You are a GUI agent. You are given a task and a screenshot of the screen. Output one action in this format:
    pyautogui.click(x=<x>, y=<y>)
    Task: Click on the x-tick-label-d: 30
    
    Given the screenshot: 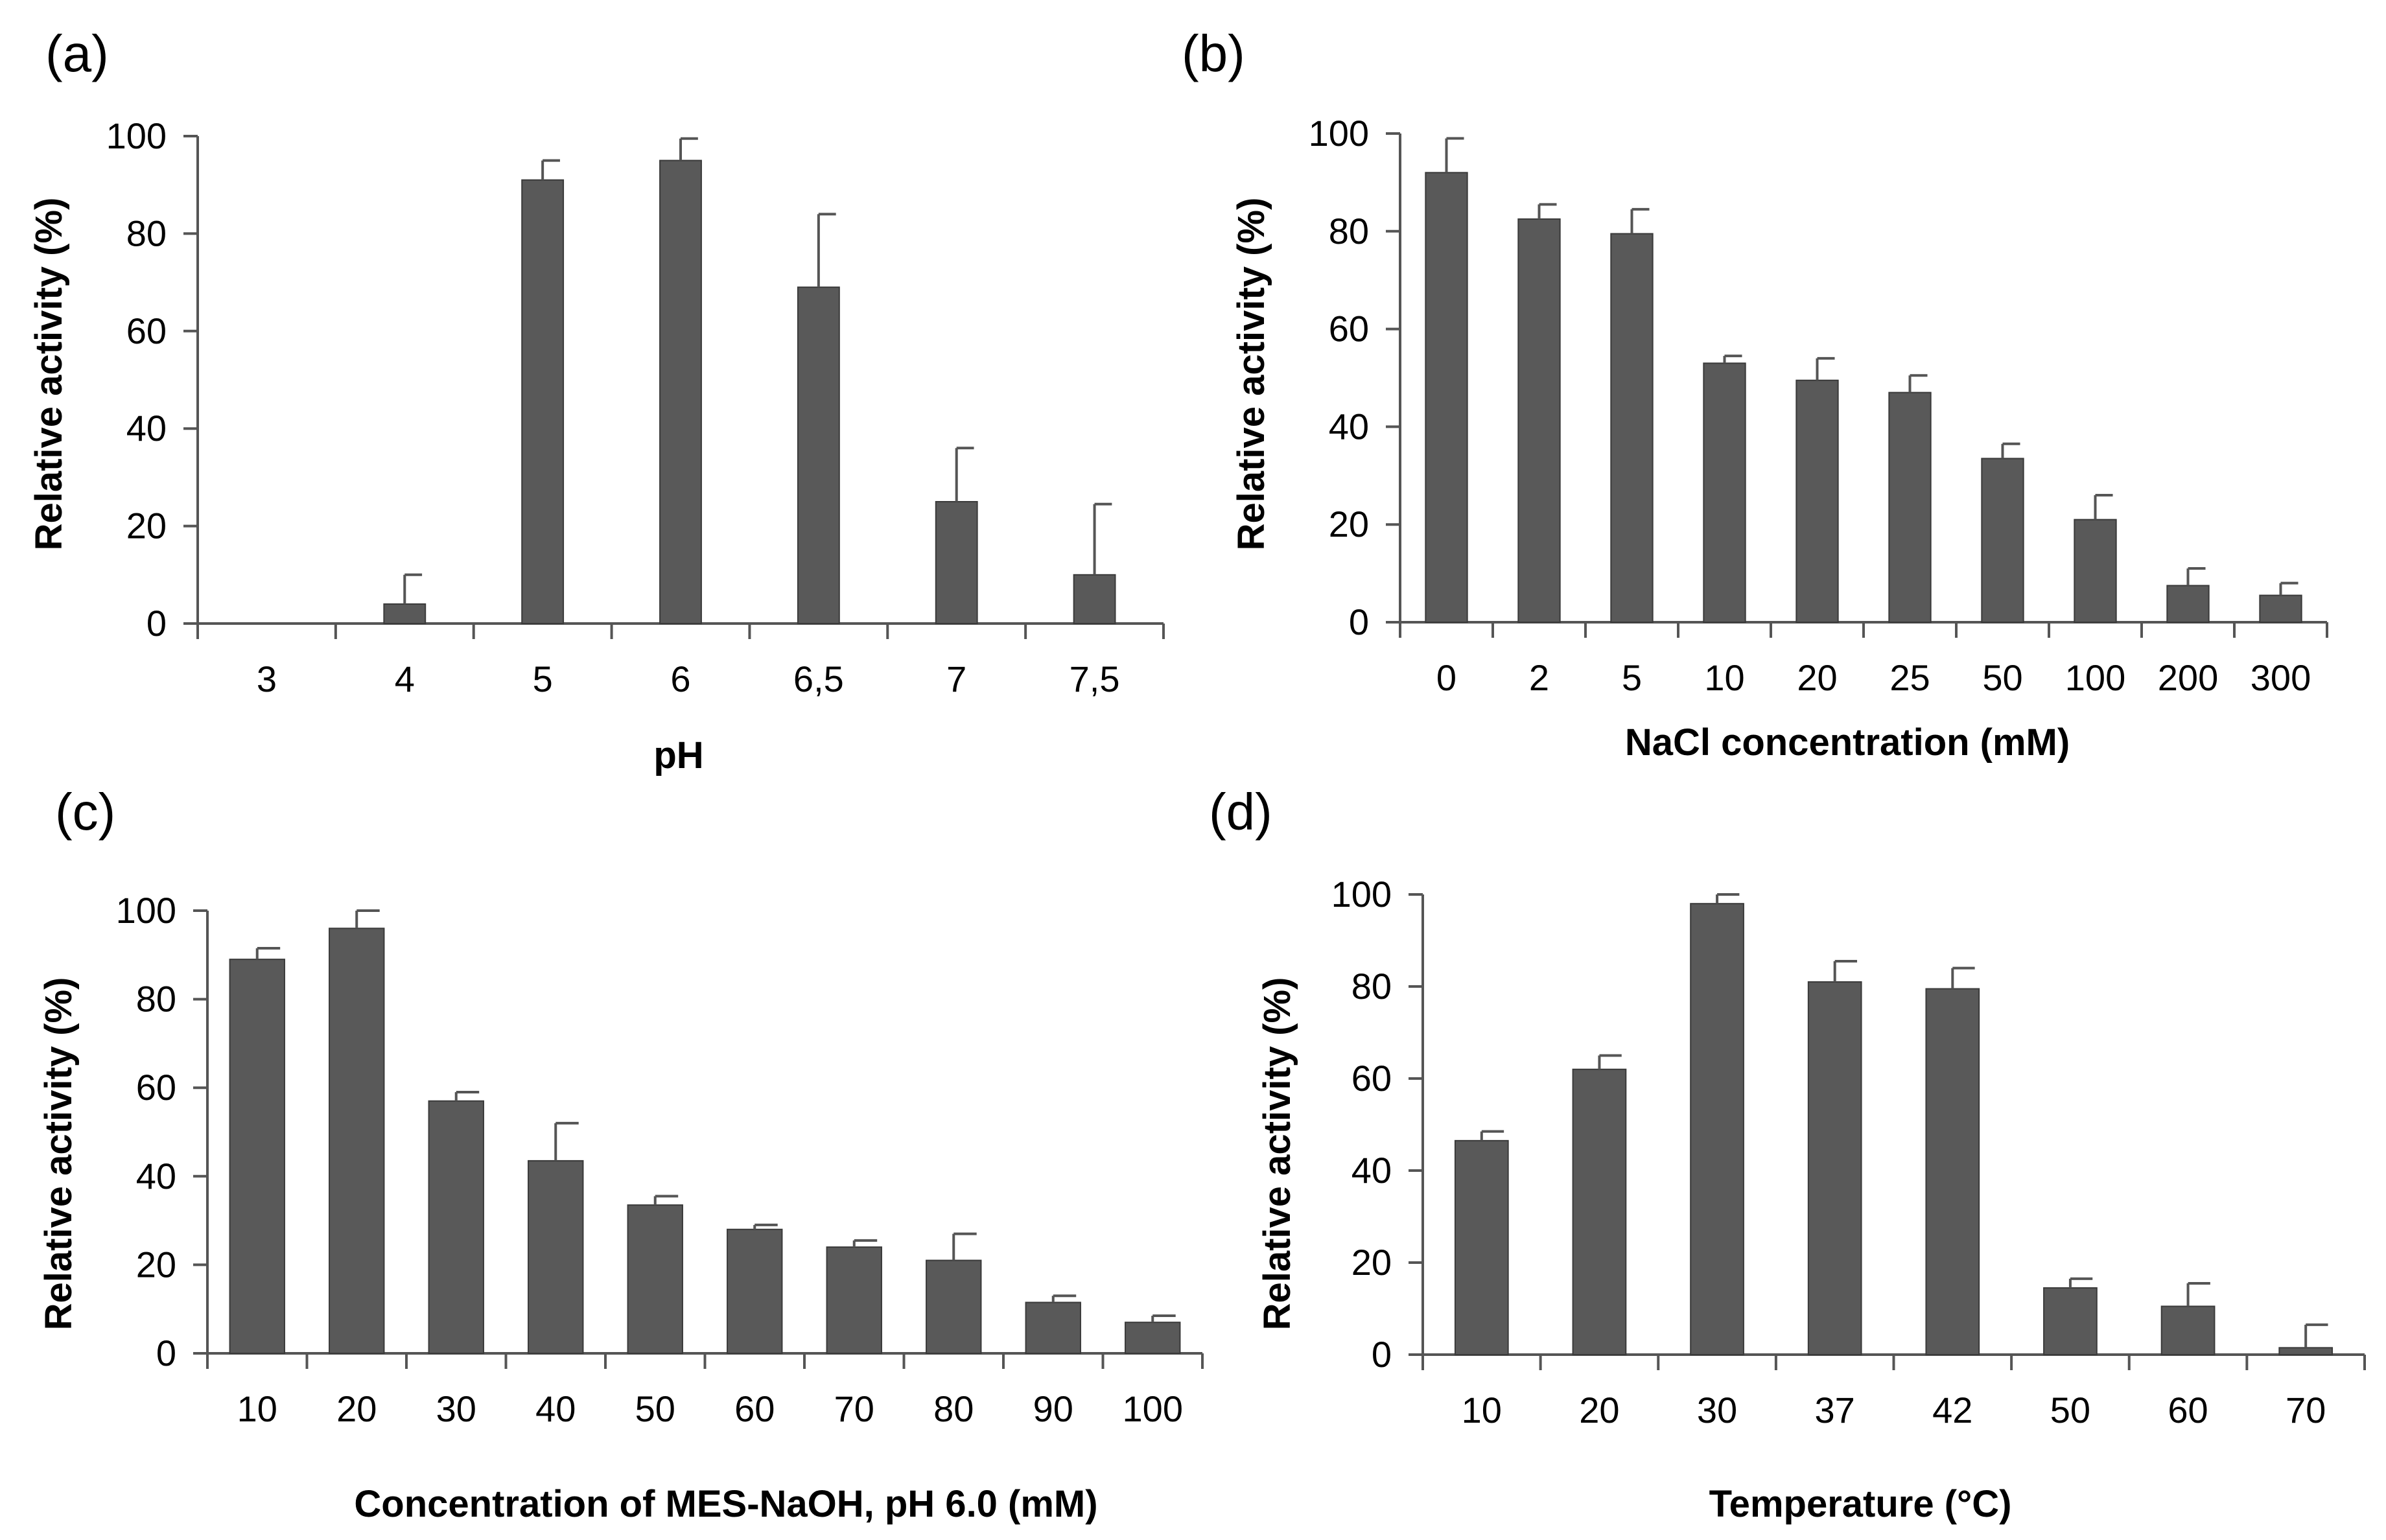 What is the action you would take?
    pyautogui.click(x=1717, y=1410)
    